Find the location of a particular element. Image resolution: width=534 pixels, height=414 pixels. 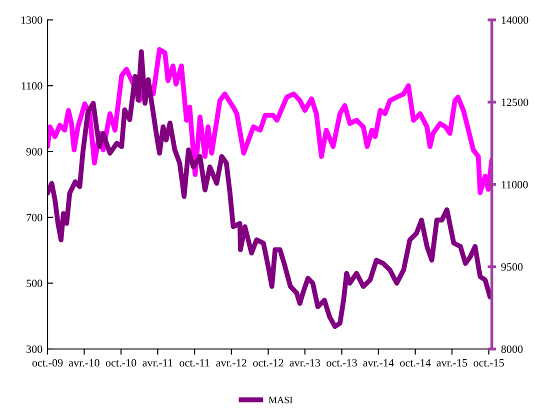

y2-tick-label: 8000 is located at coordinates (512, 349).